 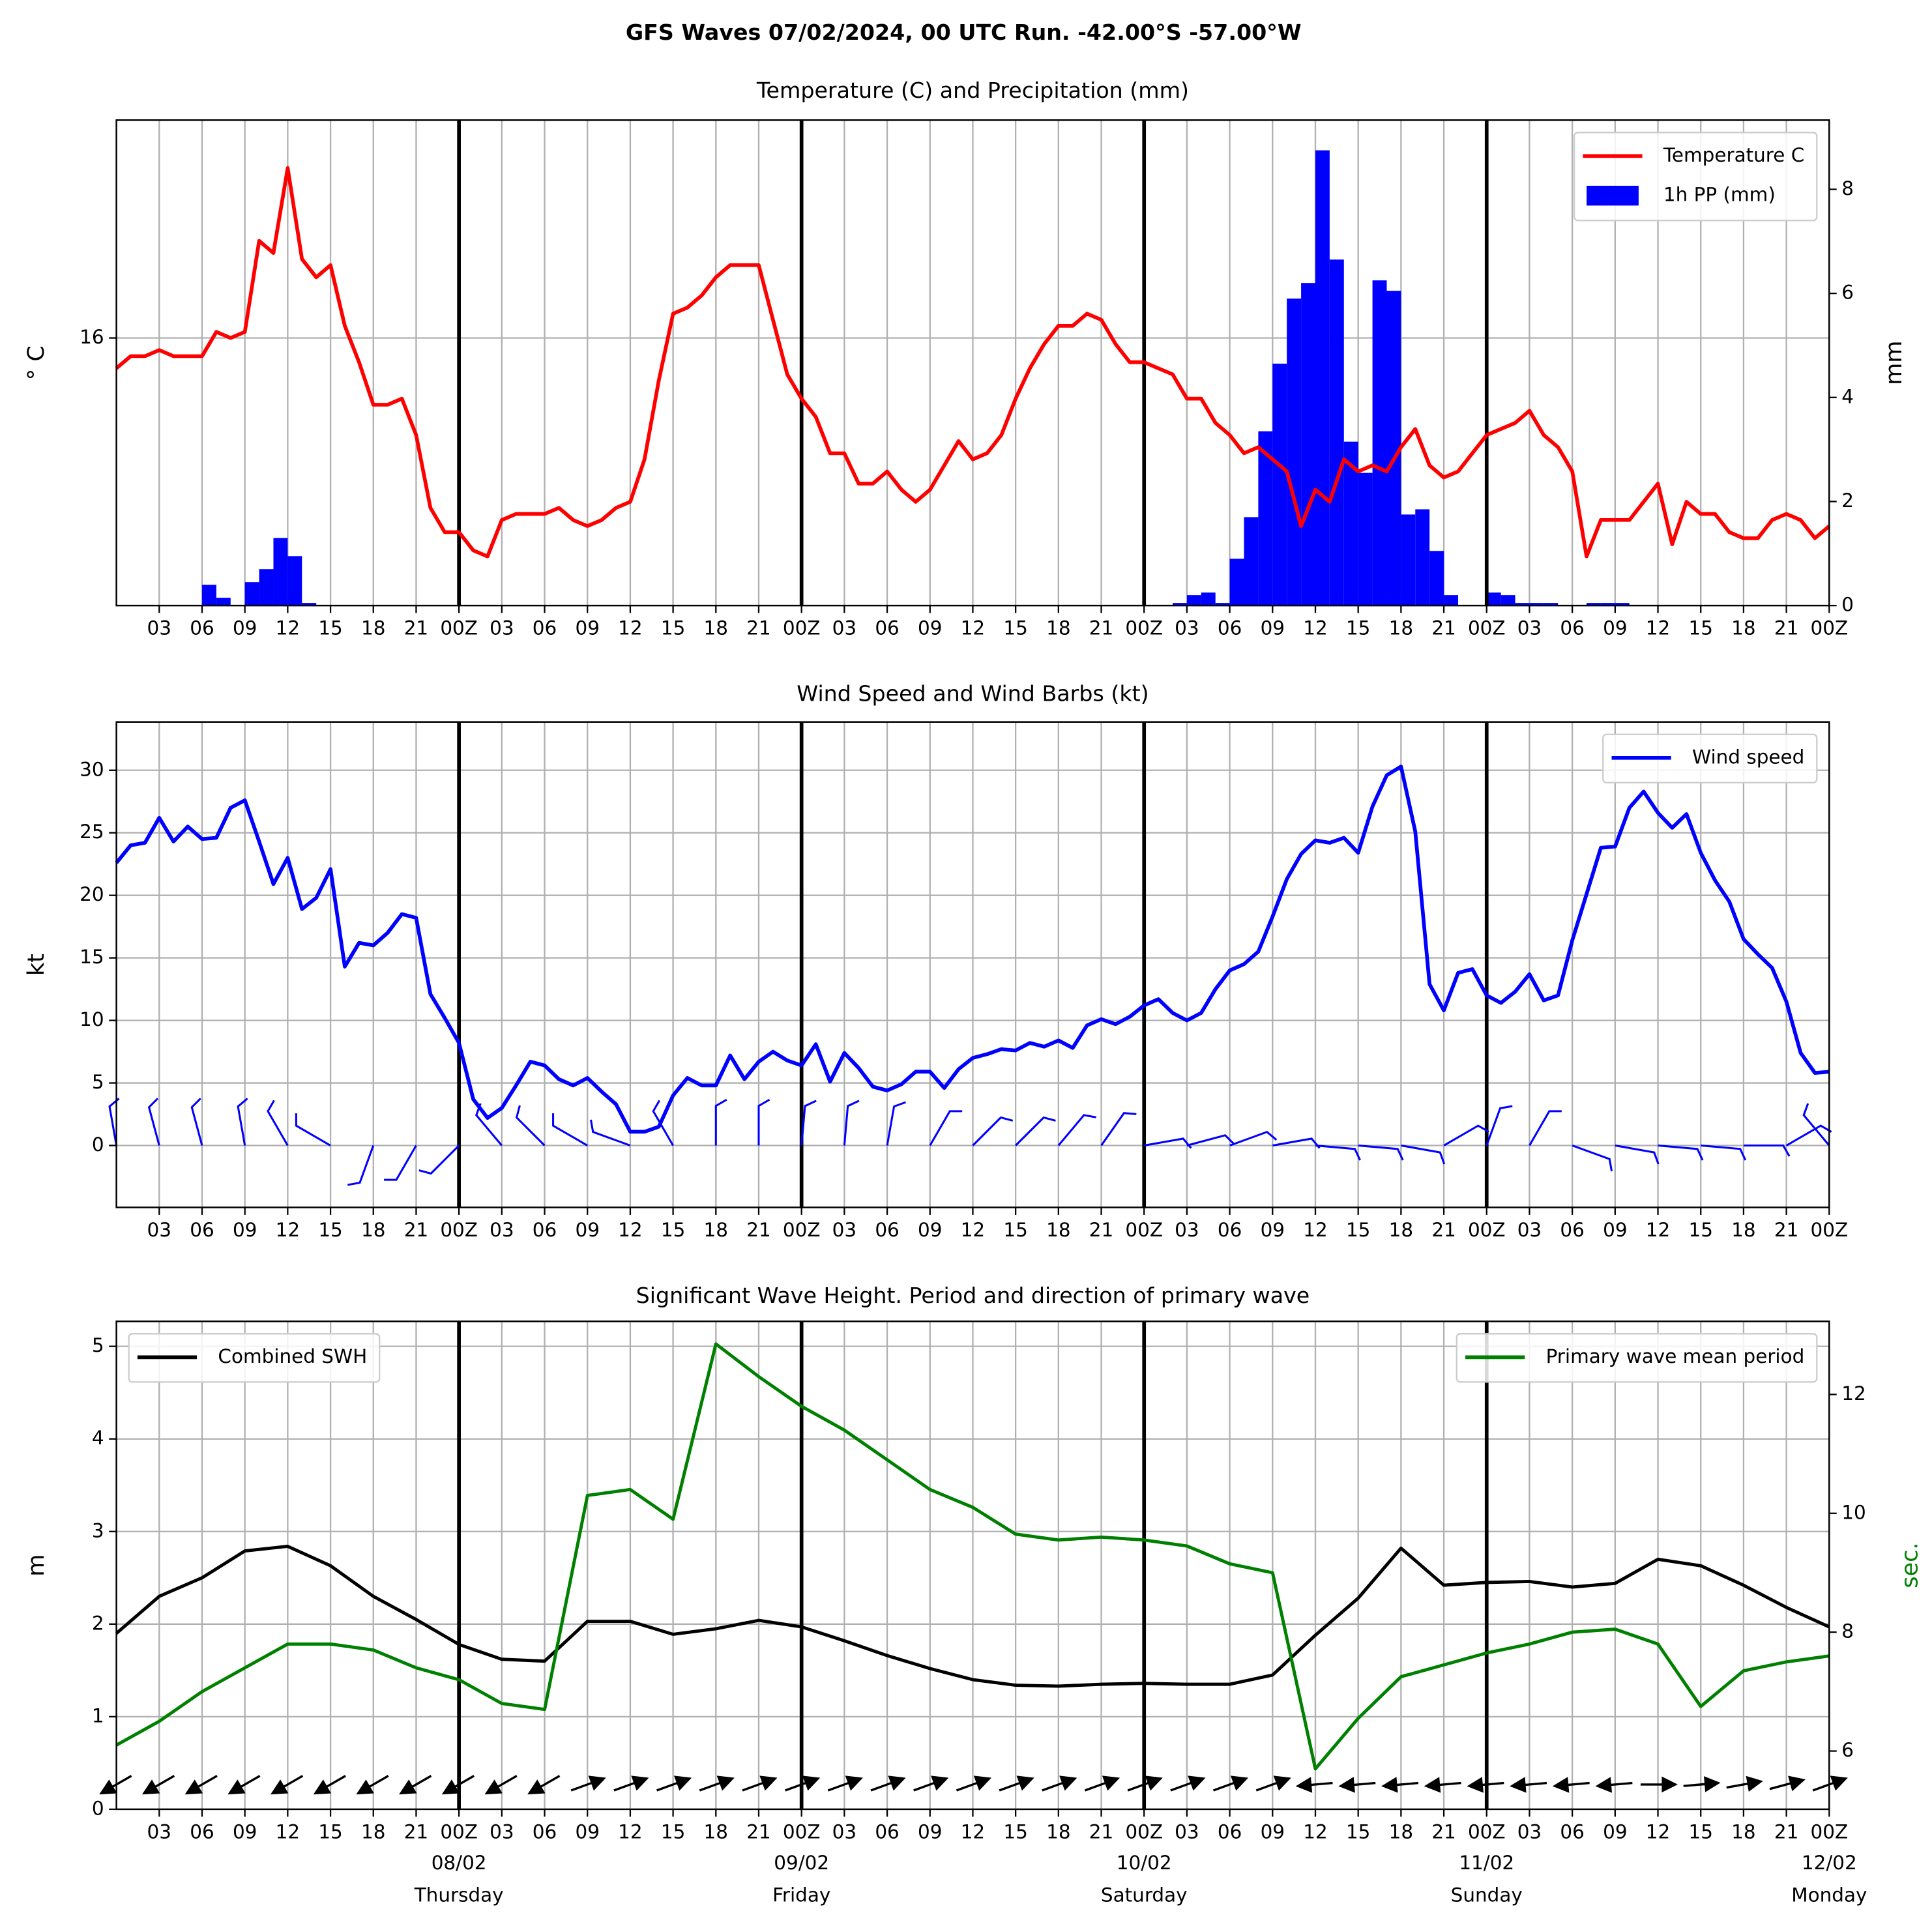 I want to click on date-label: 08/02, so click(x=460, y=1863).